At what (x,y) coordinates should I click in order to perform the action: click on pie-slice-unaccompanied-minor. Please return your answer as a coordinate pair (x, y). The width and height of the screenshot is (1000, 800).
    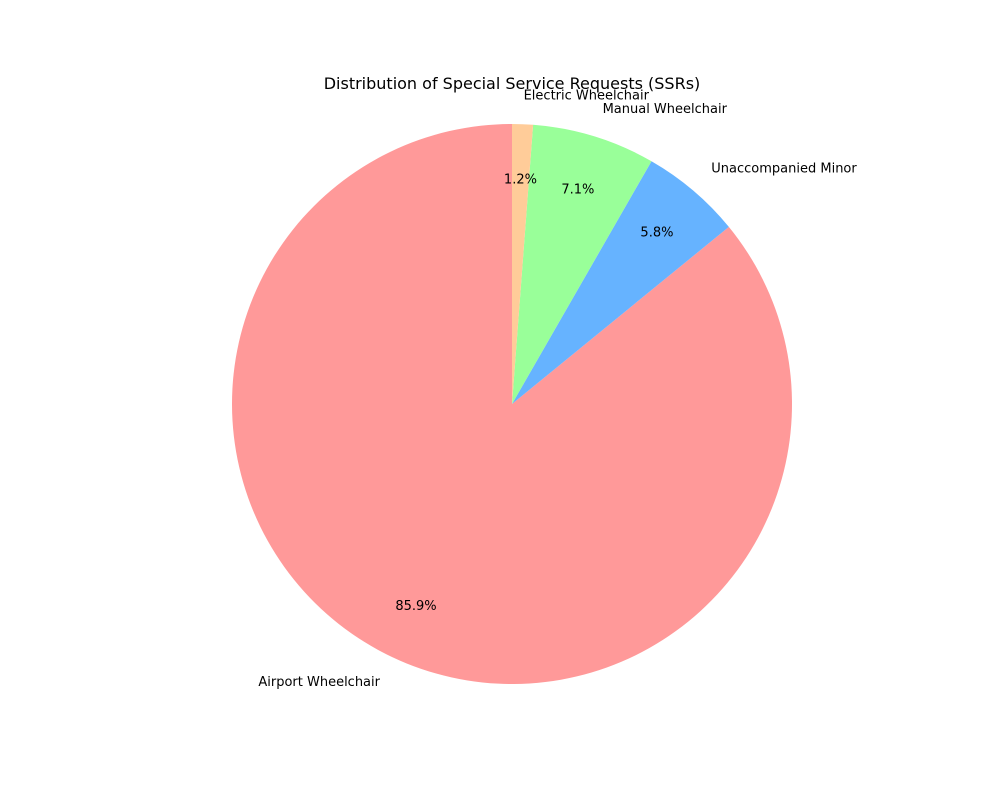
    Looking at the image, I should click on (620, 282).